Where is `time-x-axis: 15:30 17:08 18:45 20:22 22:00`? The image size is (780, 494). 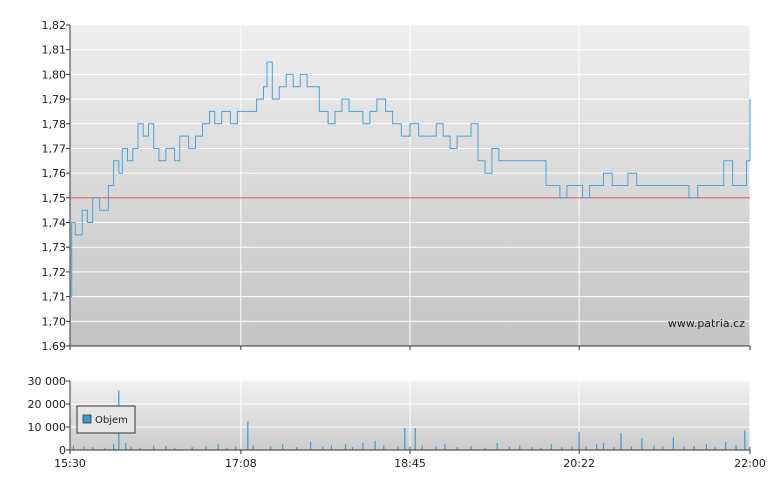 time-x-axis: 15:30 17:08 18:45 20:22 22:00 is located at coordinates (410, 460).